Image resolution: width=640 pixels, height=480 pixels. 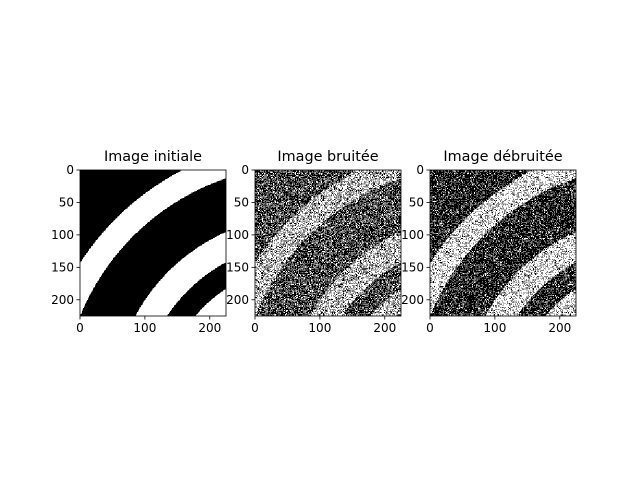 I want to click on panel-title-1: Image initiale, so click(x=153, y=157).